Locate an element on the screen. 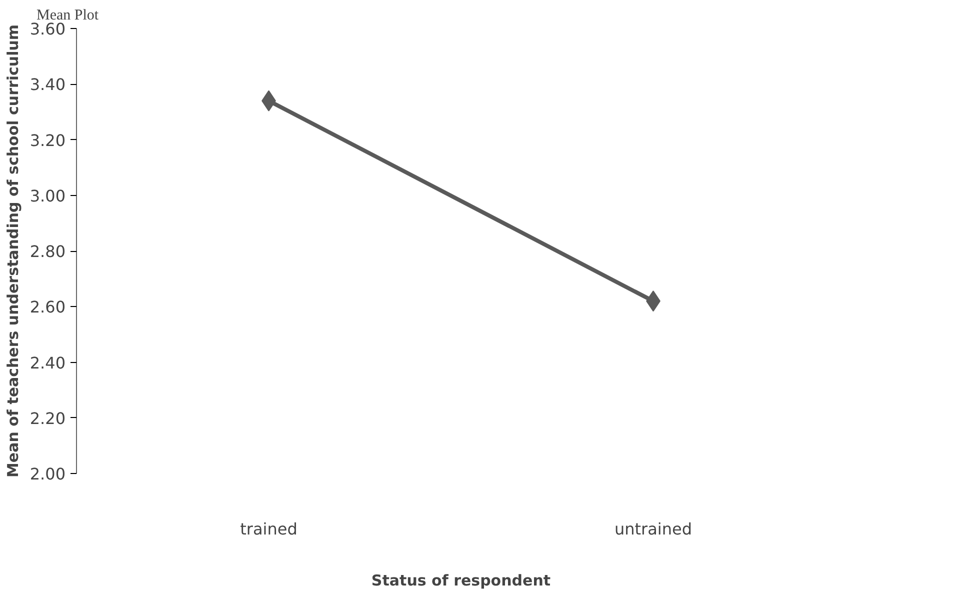 This screenshot has width=960, height=598. x-tick-label: trained is located at coordinates (269, 529).